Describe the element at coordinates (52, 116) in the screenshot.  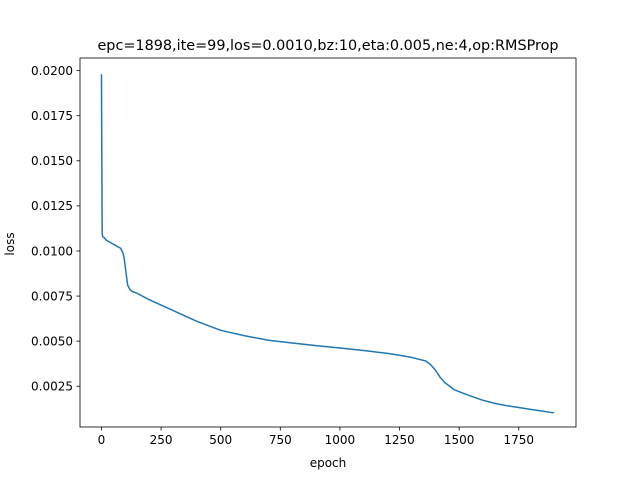
I see `y-tick-label: 0.0175` at that location.